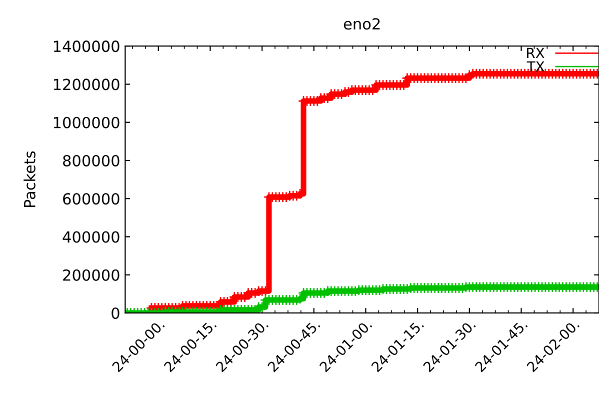  What do you see at coordinates (91, 275) in the screenshot?
I see `y-tick-label: 200000` at bounding box center [91, 275].